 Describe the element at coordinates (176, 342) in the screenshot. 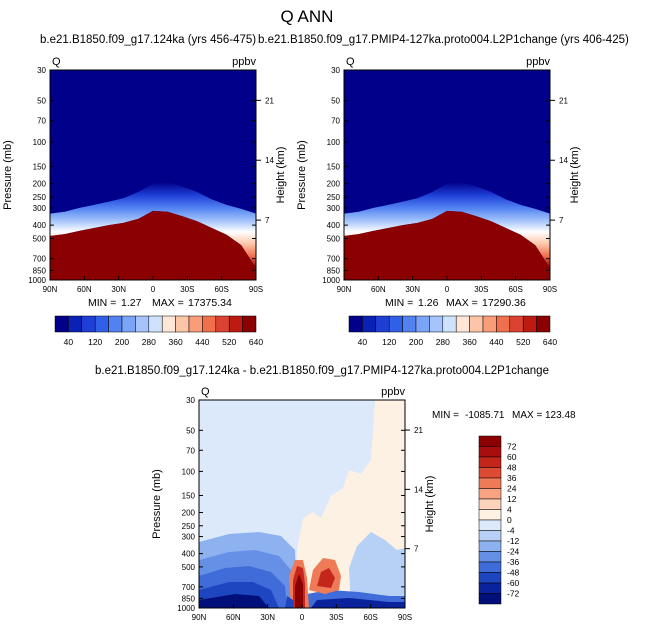

I see `panel-1-colorbar-label: 360` at that location.